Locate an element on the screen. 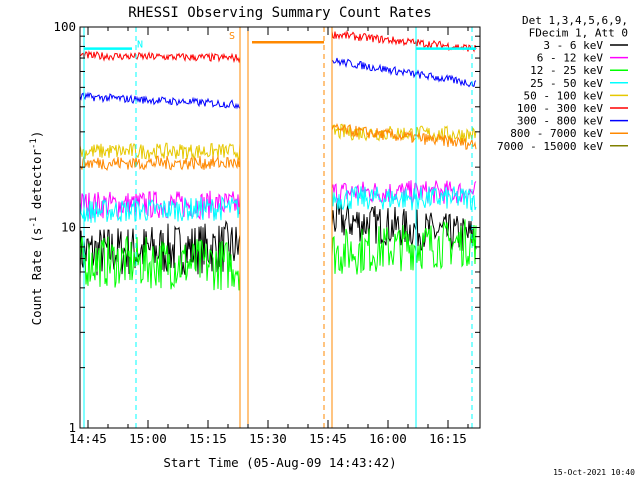 Image resolution: width=640 pixels, height=480 pixels. legend-label-7: 800 - 7000 keV is located at coordinates (556, 133).